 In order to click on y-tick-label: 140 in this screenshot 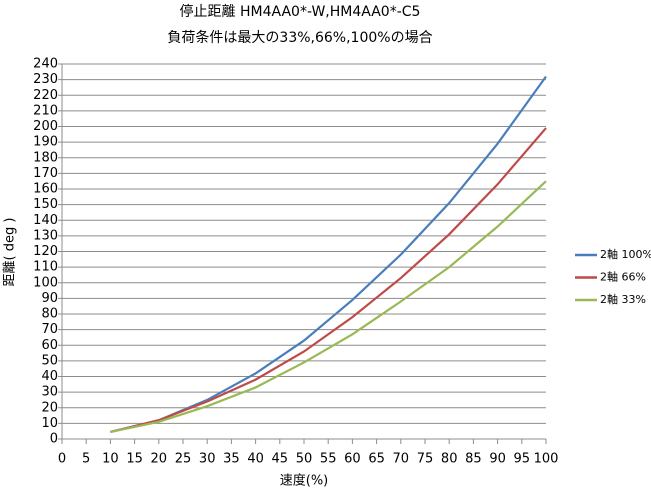, I will do `click(45, 220)`.